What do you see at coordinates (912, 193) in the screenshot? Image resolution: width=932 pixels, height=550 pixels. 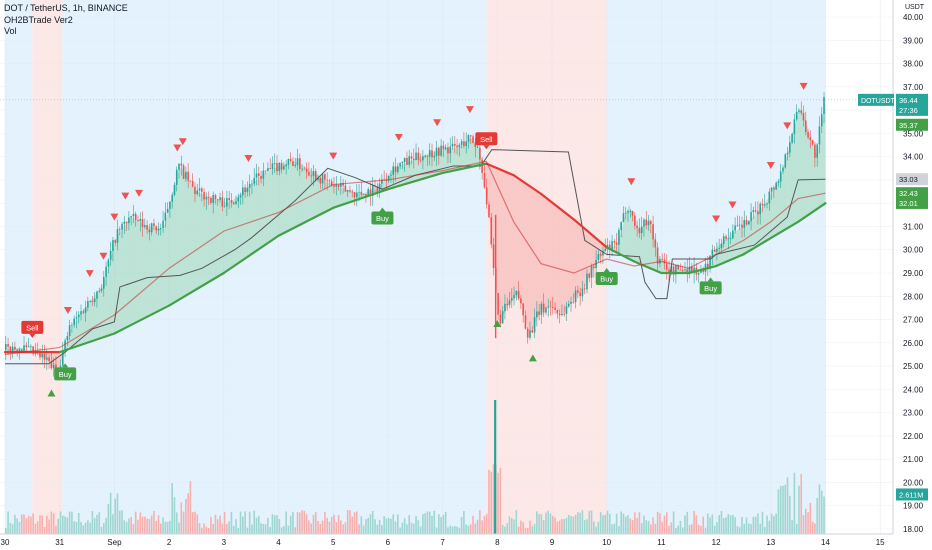 I see `level-badge-mid-box` at bounding box center [912, 193].